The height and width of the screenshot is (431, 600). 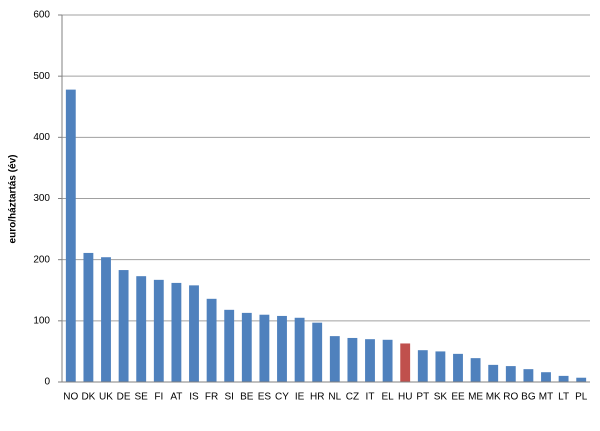 What do you see at coordinates (41, 198) in the screenshot?
I see `y-tick-label: 300` at bounding box center [41, 198].